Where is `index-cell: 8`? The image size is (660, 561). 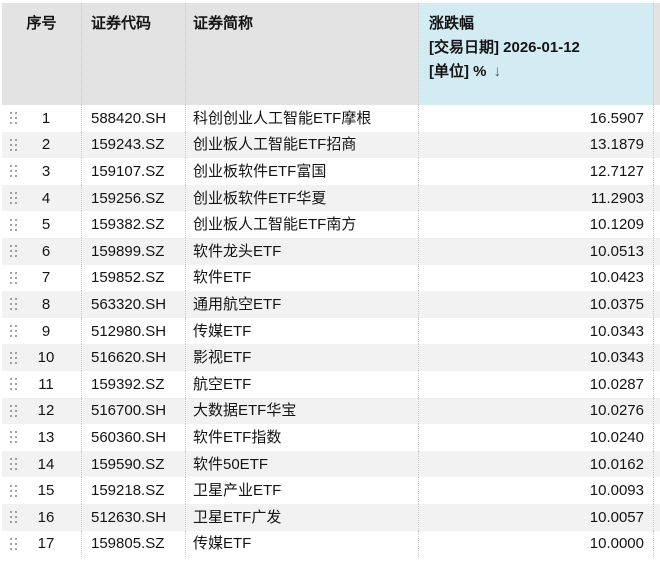 index-cell: 8 is located at coordinates (41, 304).